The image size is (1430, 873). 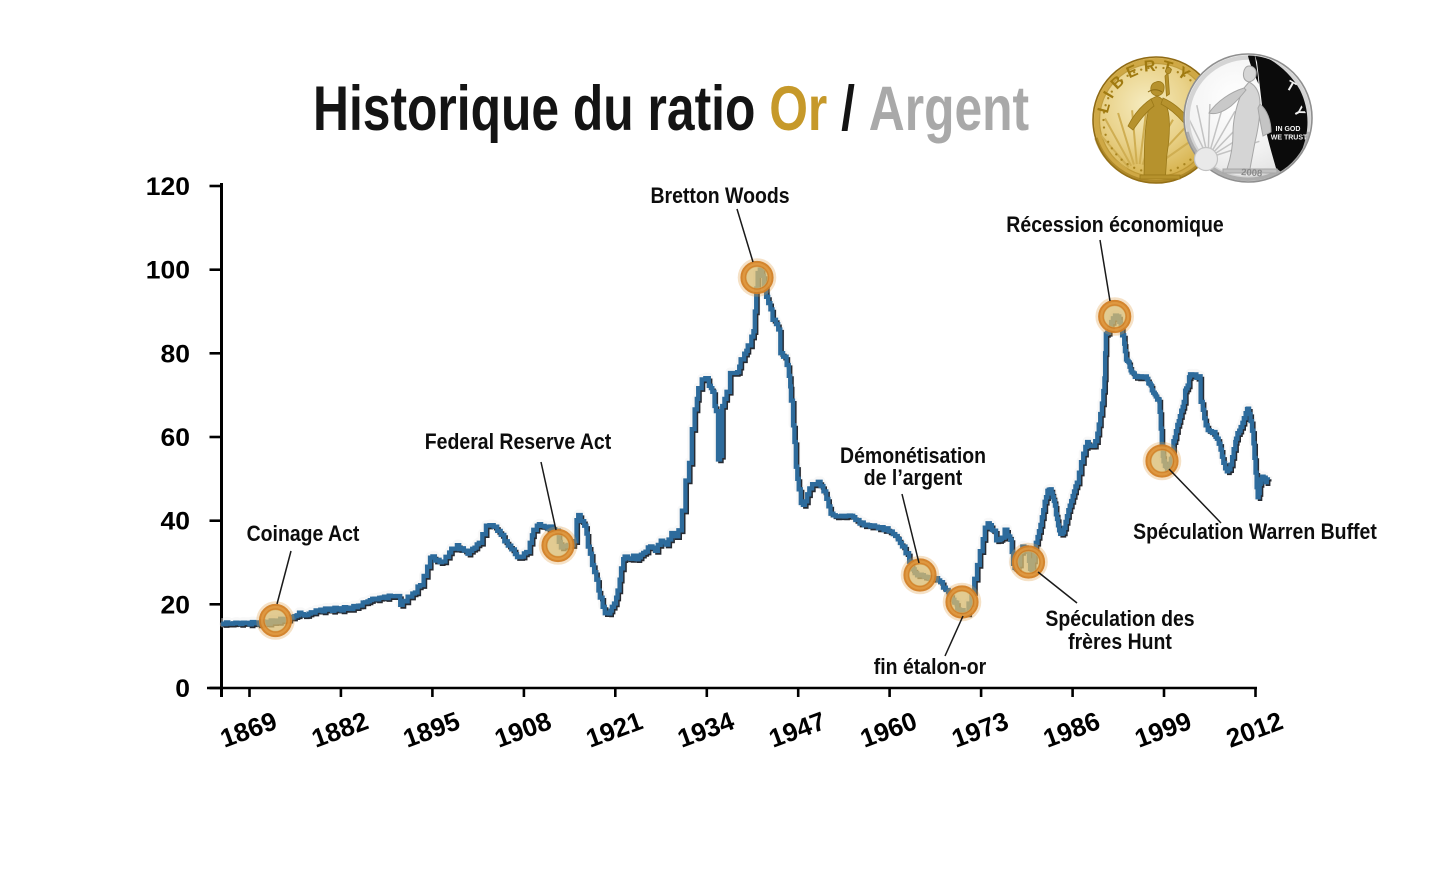 What do you see at coordinates (303, 534) in the screenshot?
I see `svg-text: Coinage Act` at bounding box center [303, 534].